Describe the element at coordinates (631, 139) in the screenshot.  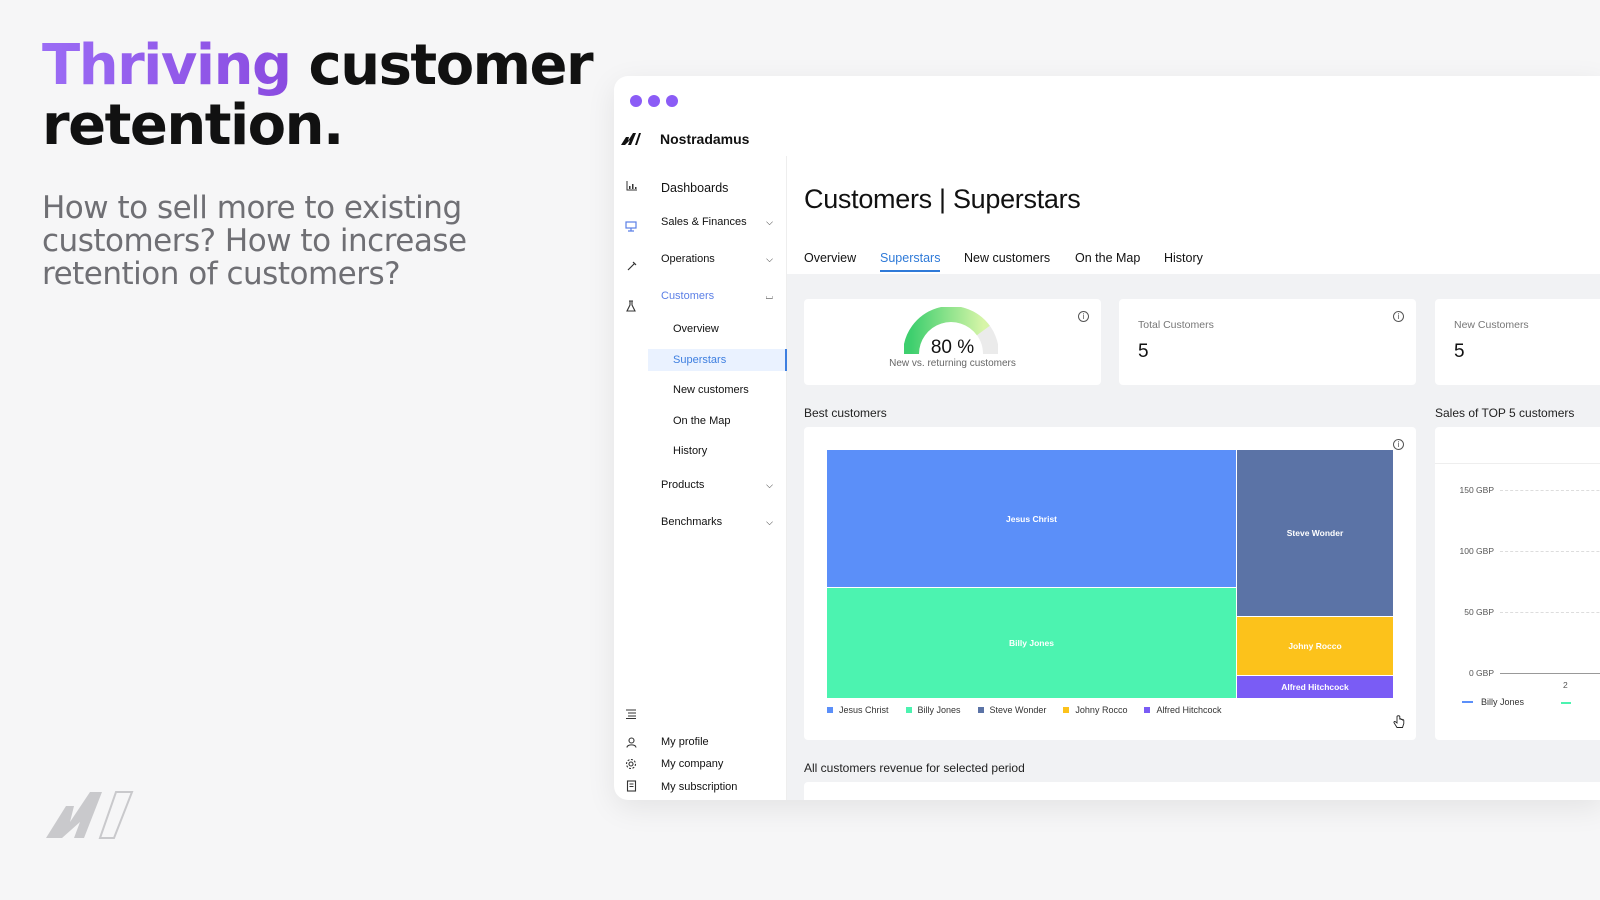
I see `nostradamus-logo-icon` at that location.